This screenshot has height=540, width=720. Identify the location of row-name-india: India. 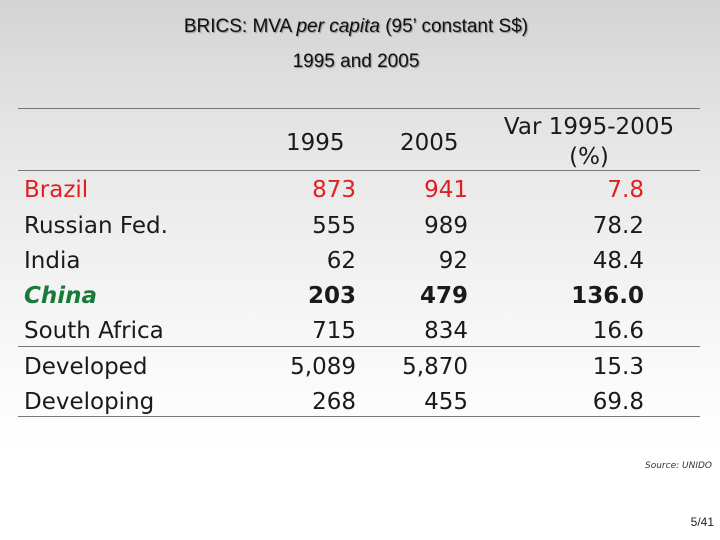
(52, 261).